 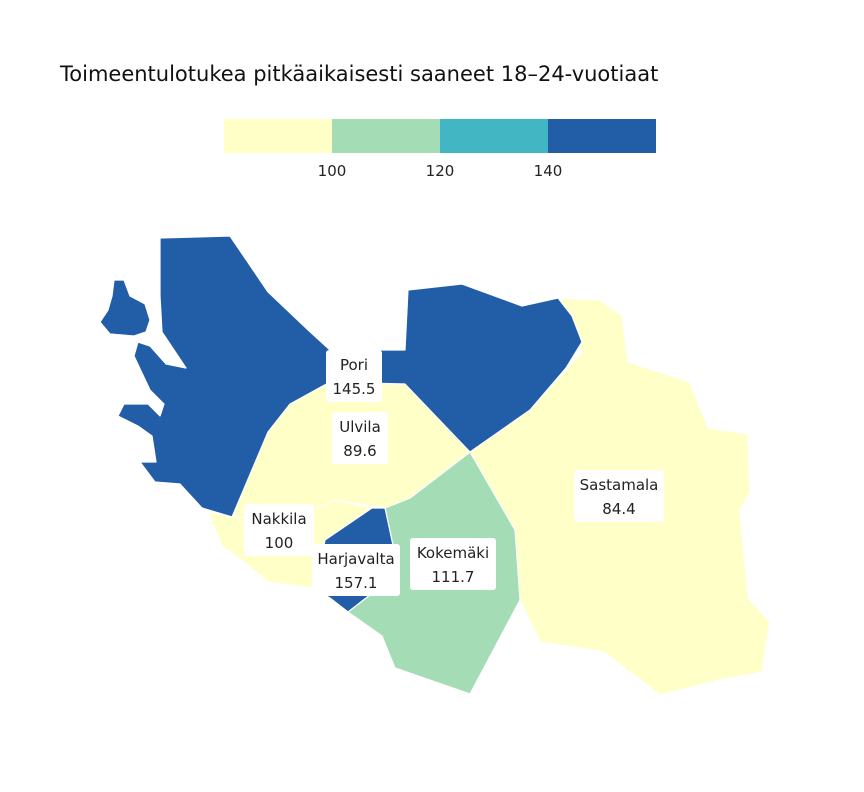 I want to click on label-sastamala: Sastamala 84.4, so click(x=619, y=496).